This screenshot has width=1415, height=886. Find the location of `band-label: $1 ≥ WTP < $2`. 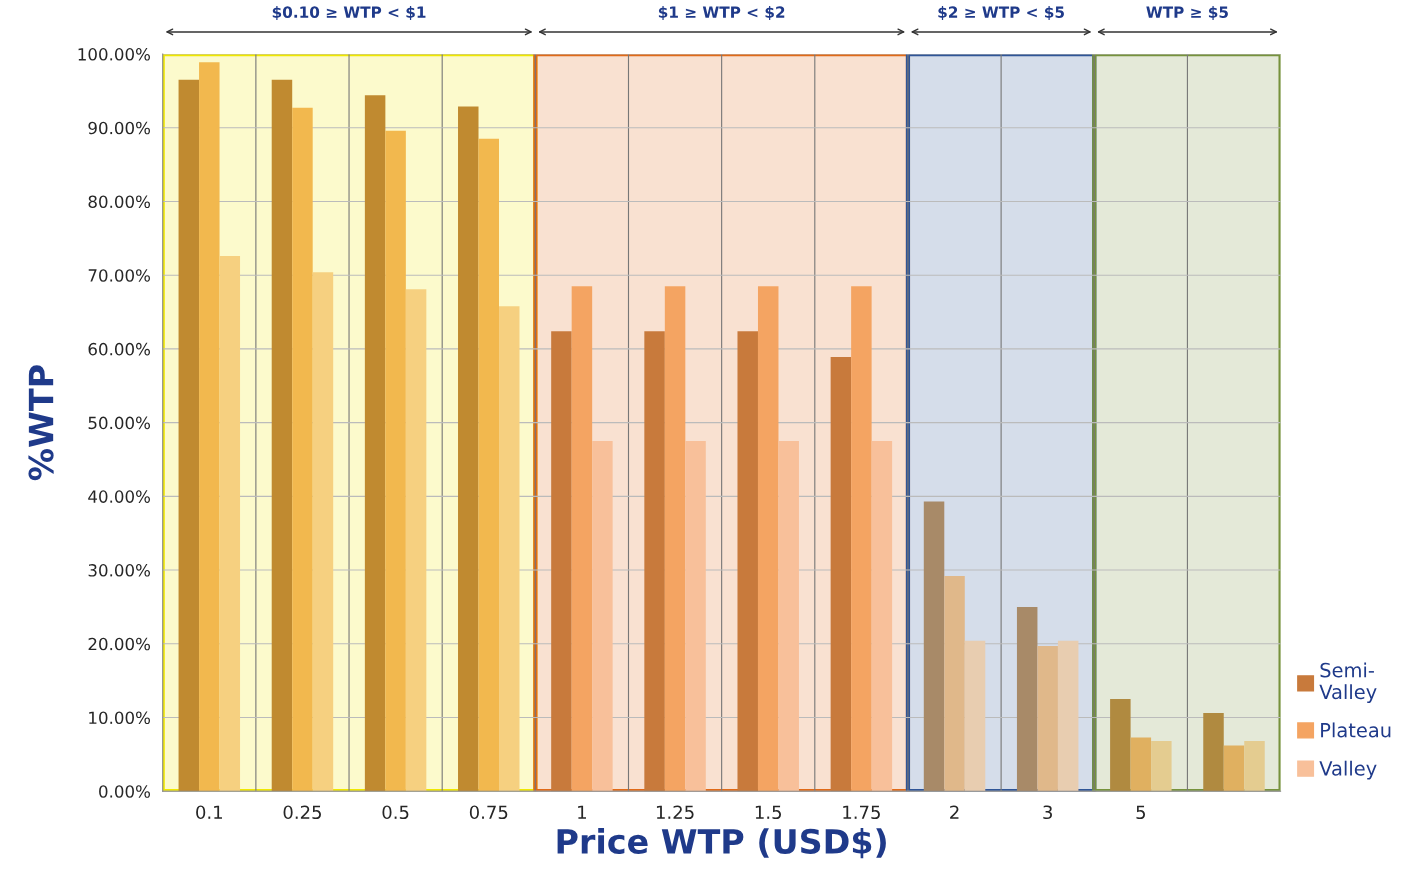

band-label: $1 ≥ WTP < $2 is located at coordinates (721, 13).